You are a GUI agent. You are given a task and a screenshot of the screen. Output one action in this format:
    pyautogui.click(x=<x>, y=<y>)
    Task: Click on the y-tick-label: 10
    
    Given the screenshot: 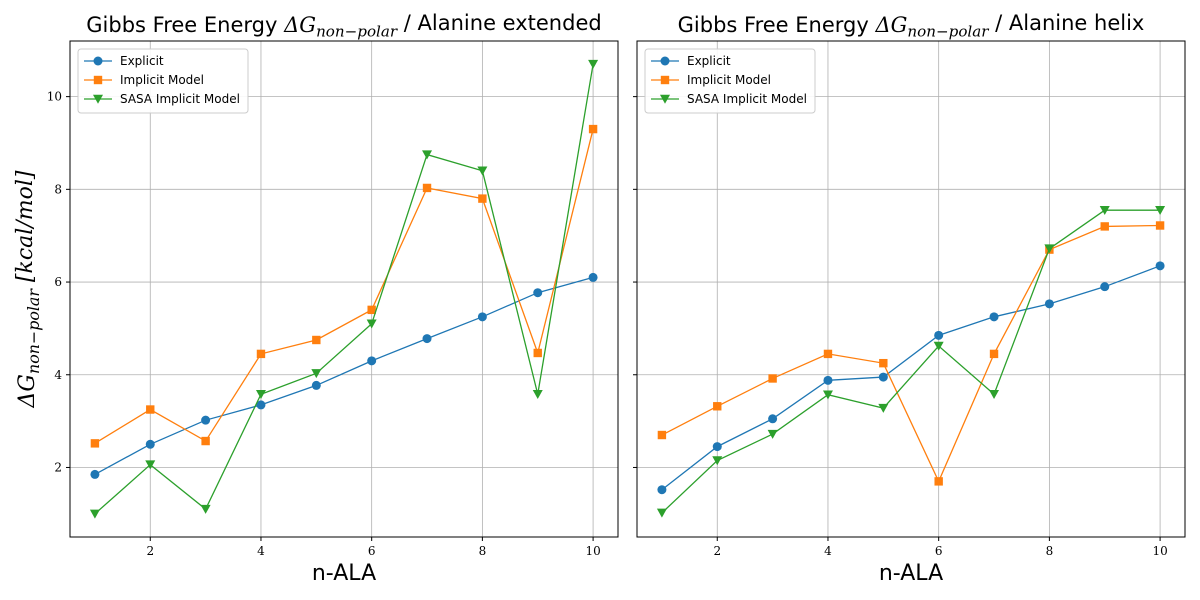 What is the action you would take?
    pyautogui.click(x=54, y=97)
    